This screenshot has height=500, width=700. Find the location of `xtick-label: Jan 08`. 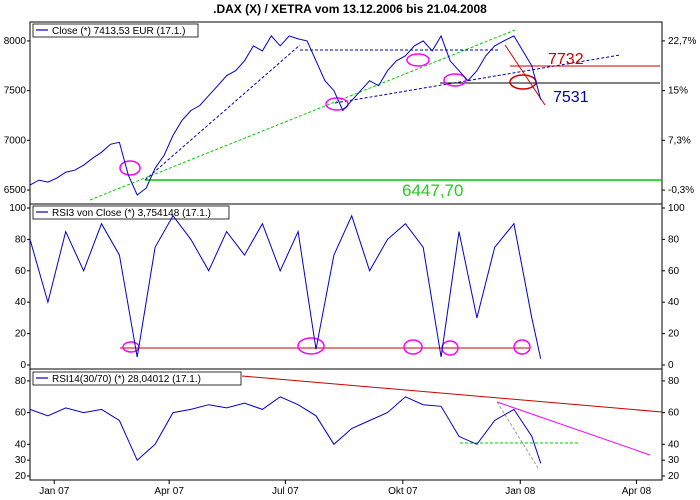

xtick-label: Jan 08 is located at coordinates (520, 491).